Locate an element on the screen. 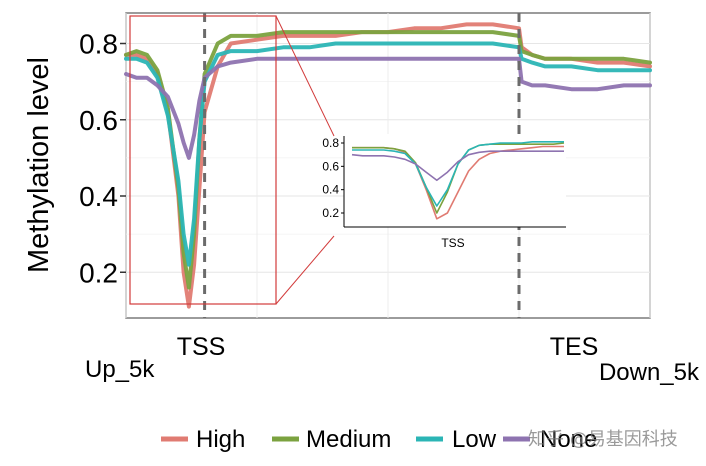  inset-y-tick-label: 0.8 is located at coordinates (330, 143).